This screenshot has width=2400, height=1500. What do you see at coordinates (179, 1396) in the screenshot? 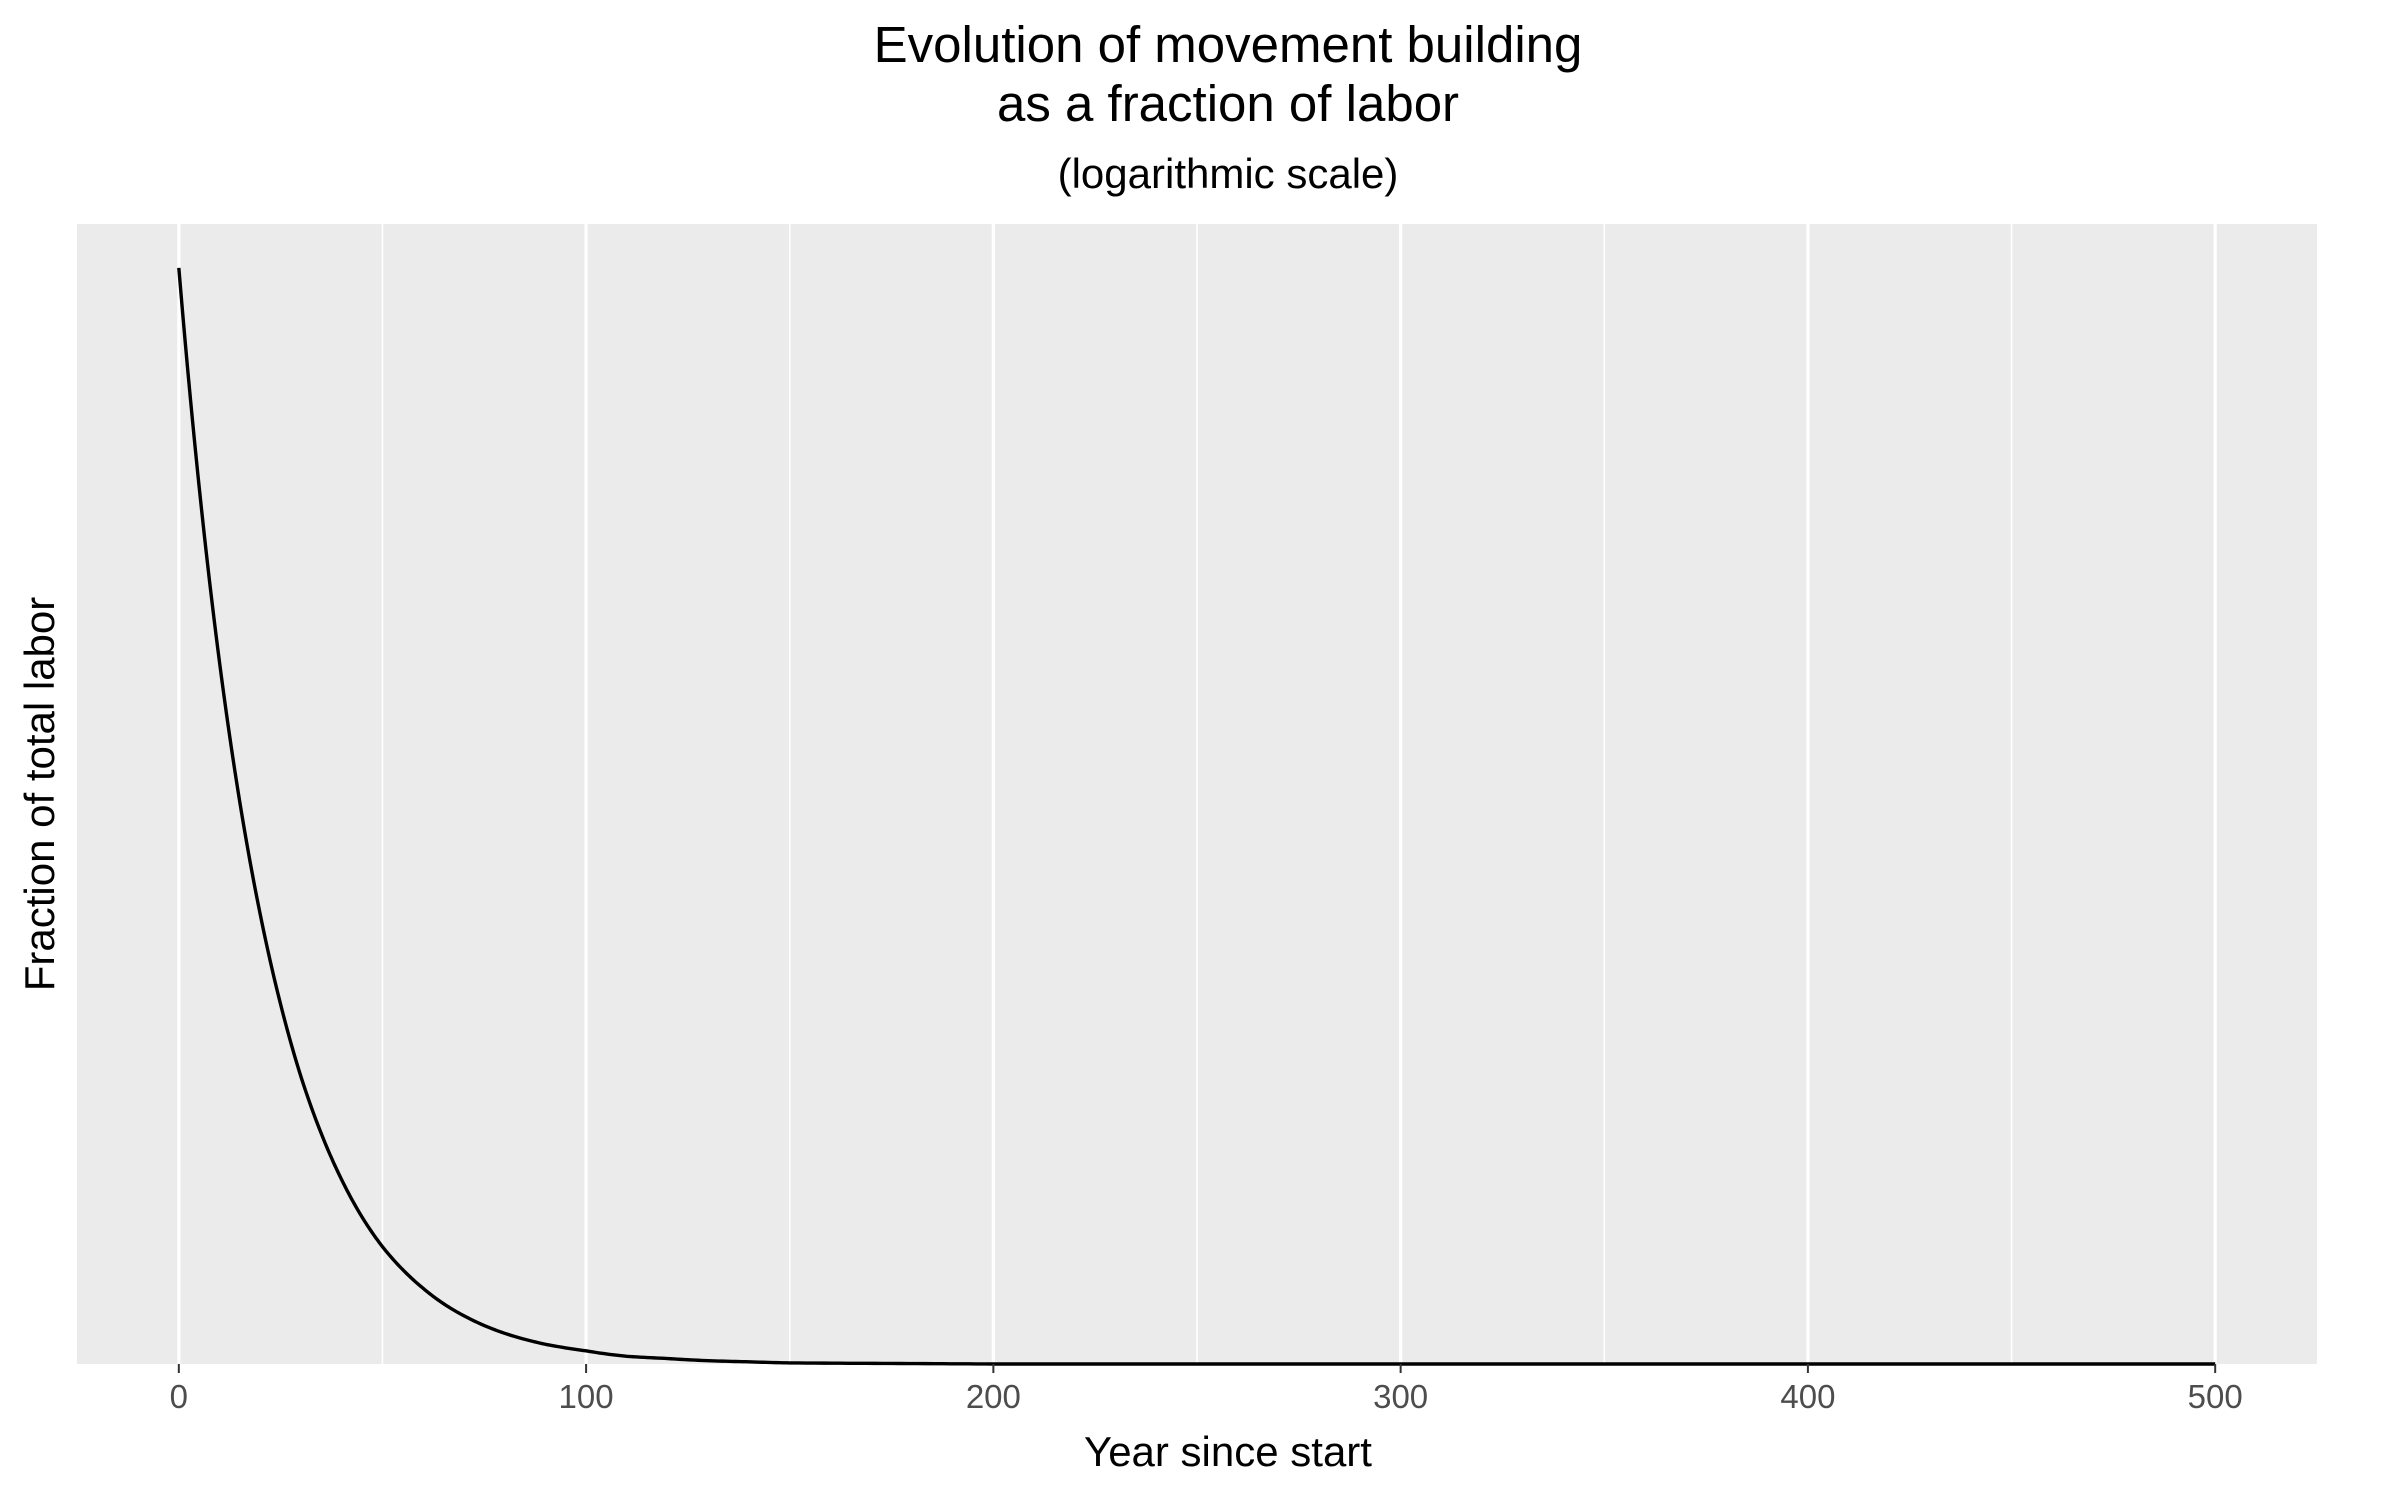
I see `x-tick-label: 0` at bounding box center [179, 1396].